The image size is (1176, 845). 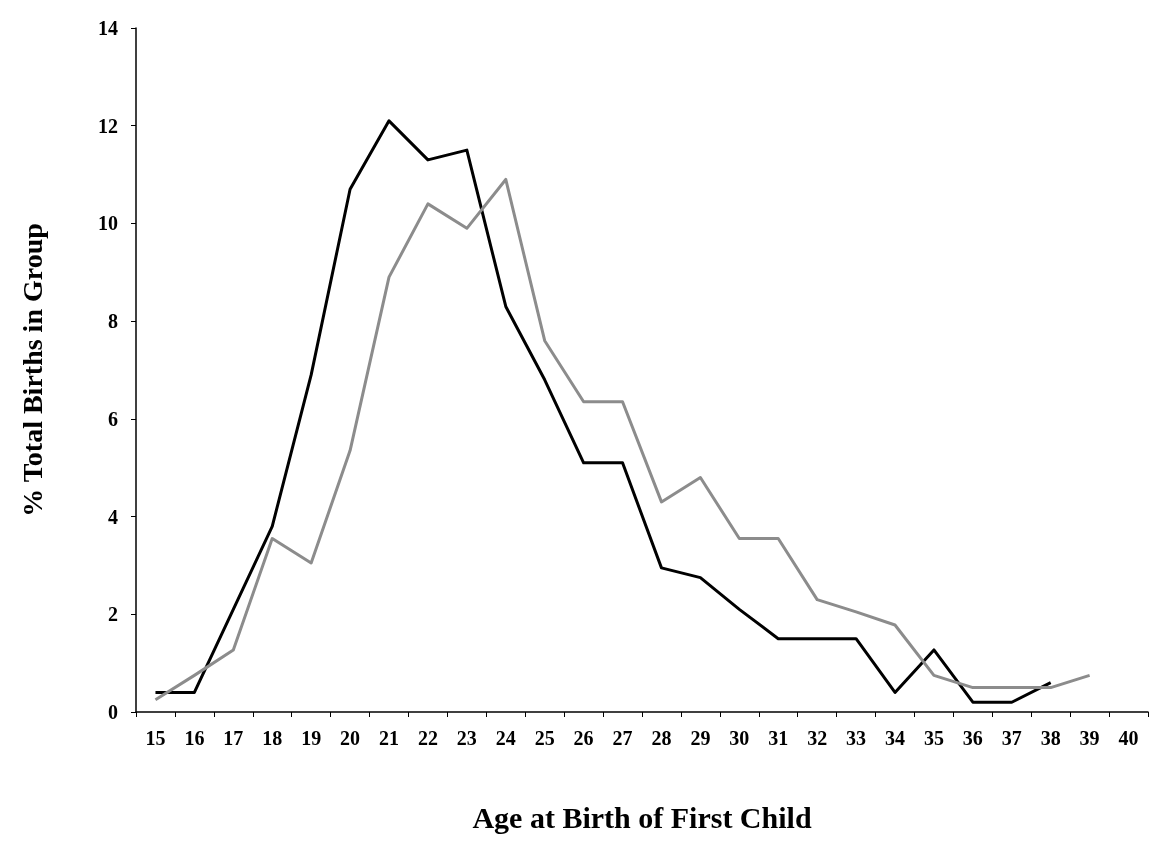 I want to click on x-tick-label: 15, so click(x=155, y=738).